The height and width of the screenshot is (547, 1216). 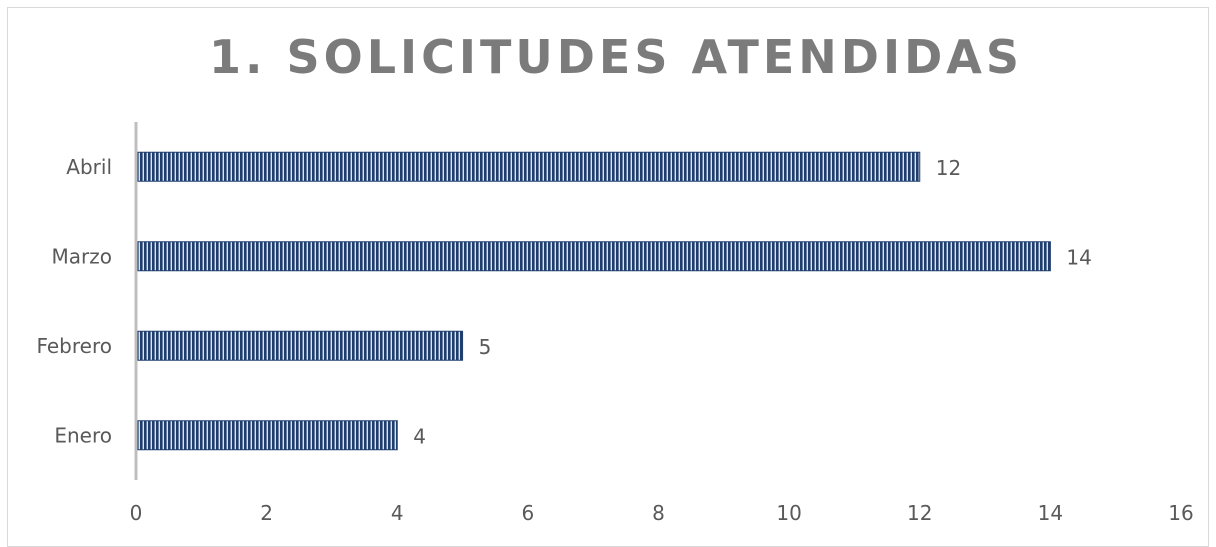 I want to click on category-label: Febrero, so click(x=74, y=346).